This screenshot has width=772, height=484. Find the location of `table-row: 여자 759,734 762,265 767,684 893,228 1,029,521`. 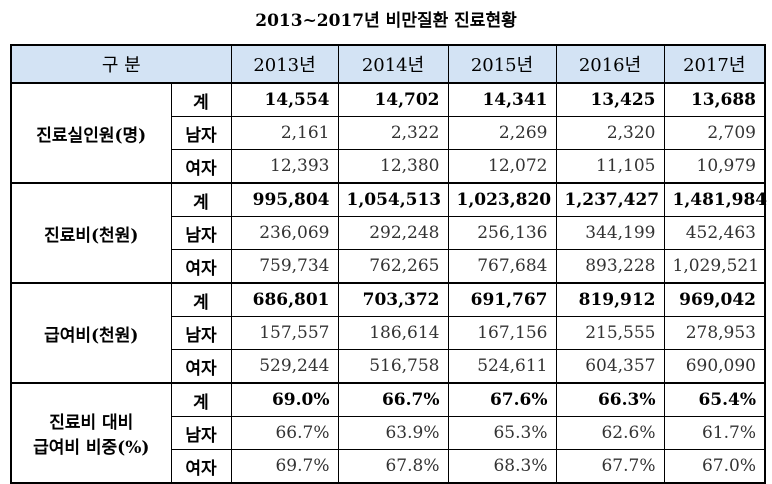

table-row: 여자 759,734 762,265 767,684 893,228 1,029,521 is located at coordinates (388, 266).